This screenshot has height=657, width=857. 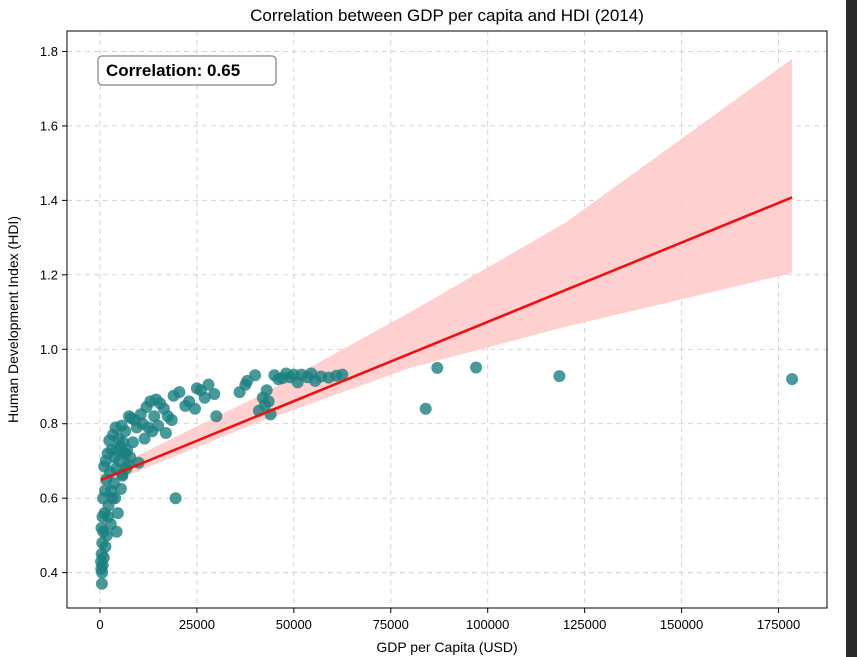 I want to click on correlation-text: Correlation: 0.65, so click(x=173, y=70).